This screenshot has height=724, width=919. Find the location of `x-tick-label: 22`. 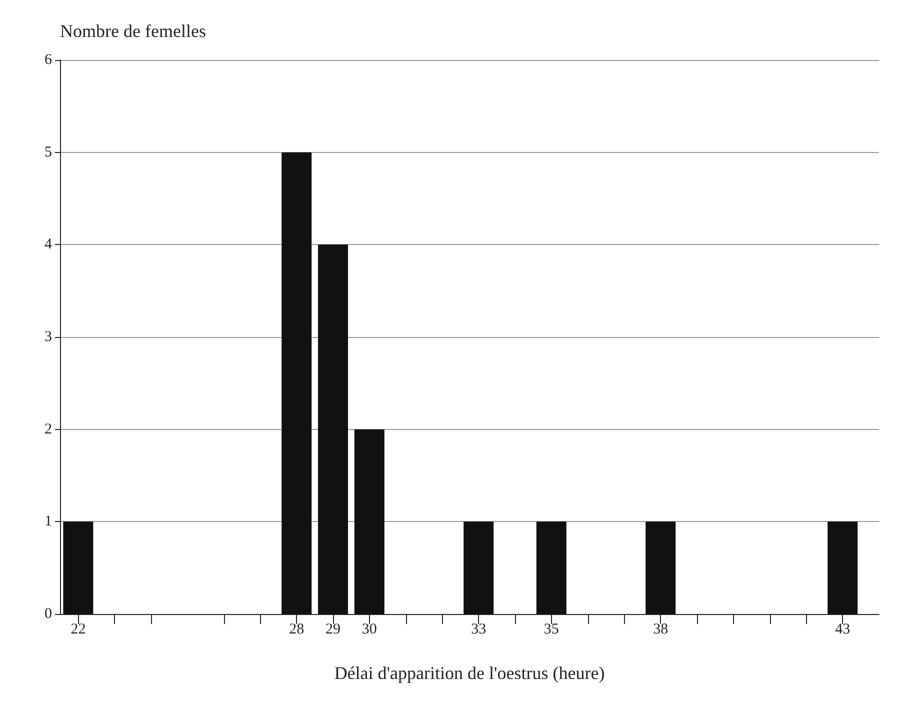

x-tick-label: 22 is located at coordinates (78, 630).